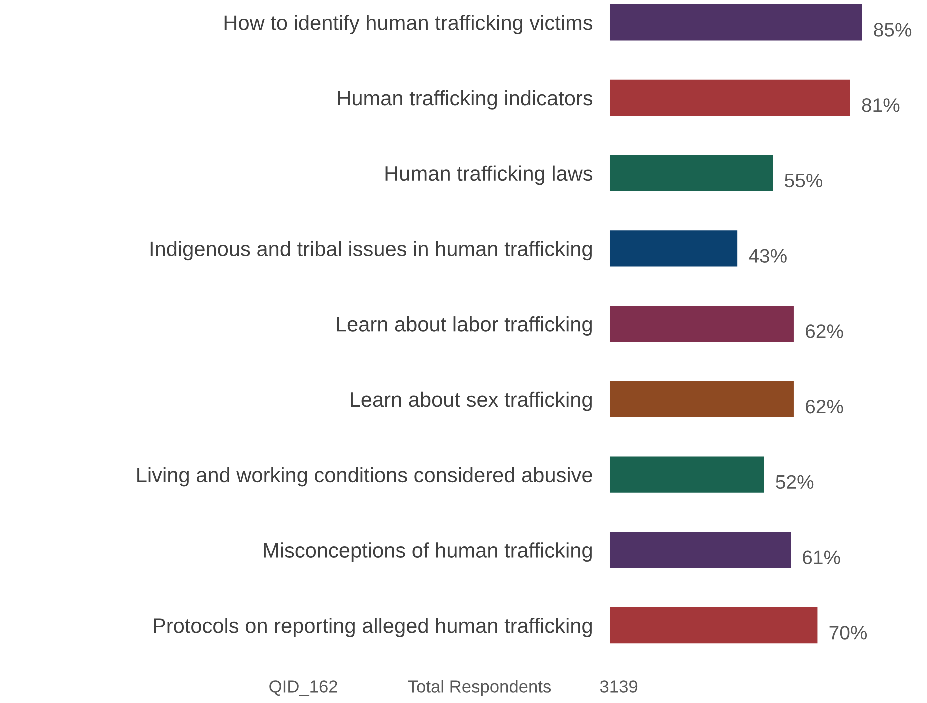 This screenshot has width=927, height=703. Describe the element at coordinates (365, 477) in the screenshot. I see `y-tick-label: Living and working conditions considered abusive` at that location.